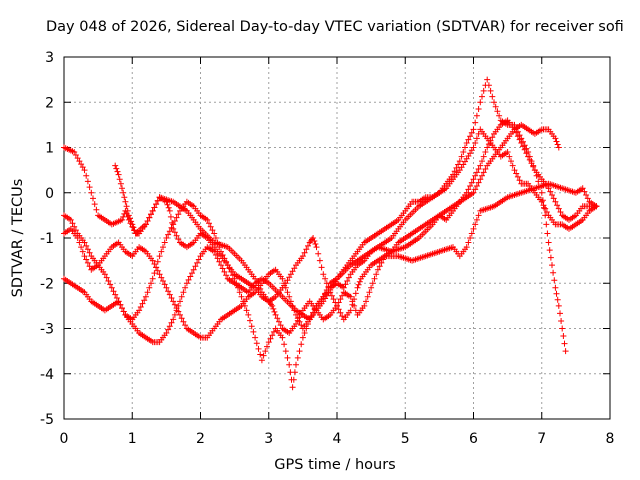 This screenshot has height=480, width=640. I want to click on y-tick-label: -2, so click(47, 284).